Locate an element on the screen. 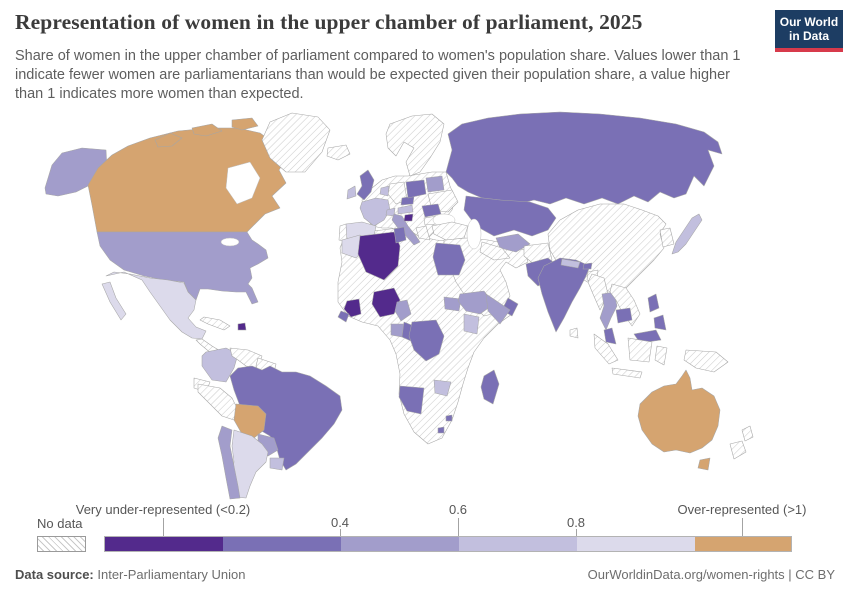  country-argentina is located at coordinates (249, 464).